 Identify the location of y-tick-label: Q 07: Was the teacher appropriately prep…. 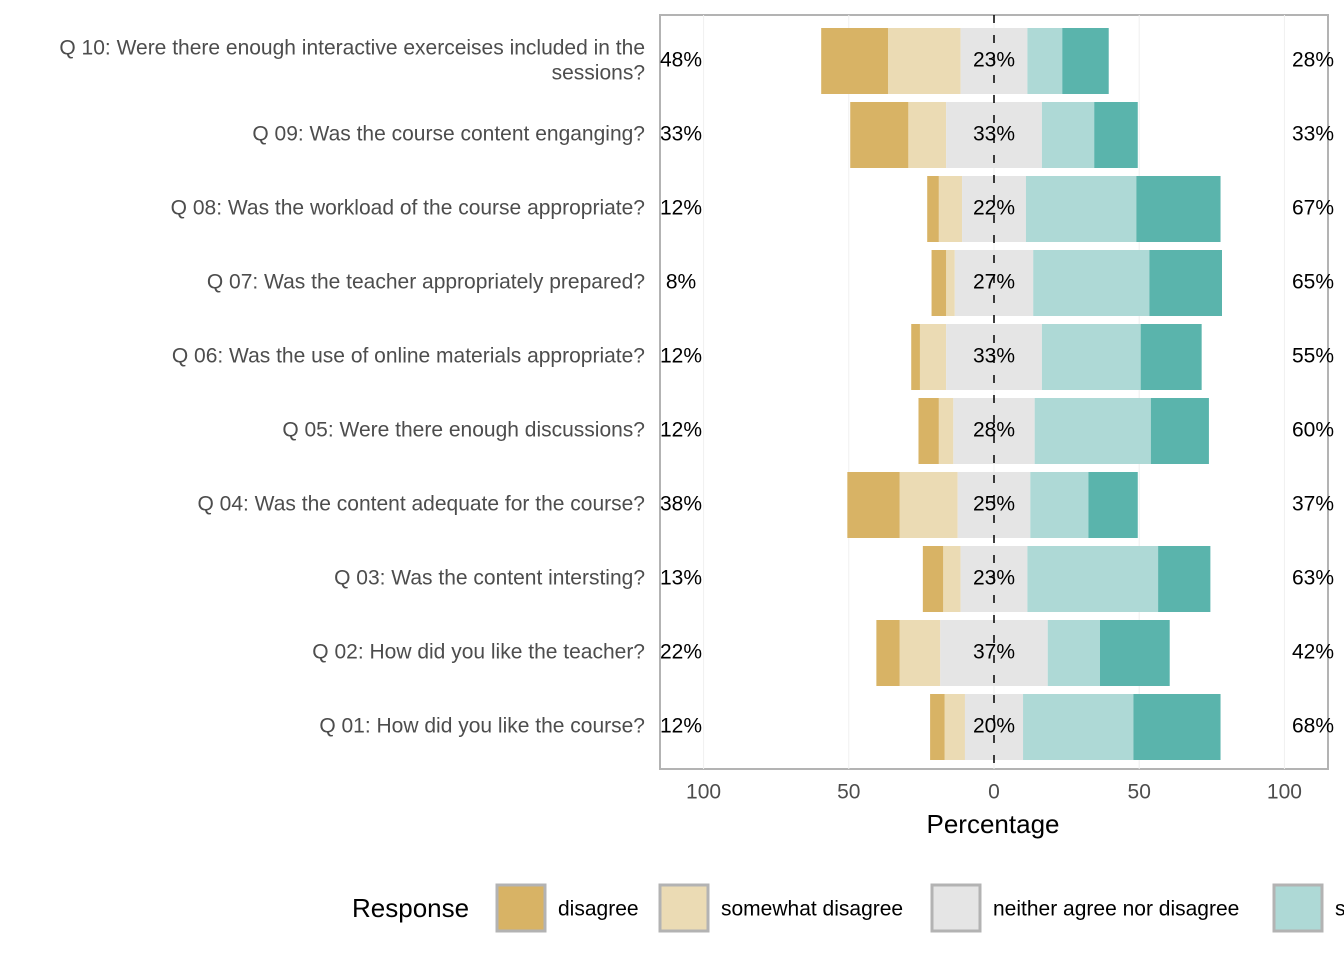
(426, 282).